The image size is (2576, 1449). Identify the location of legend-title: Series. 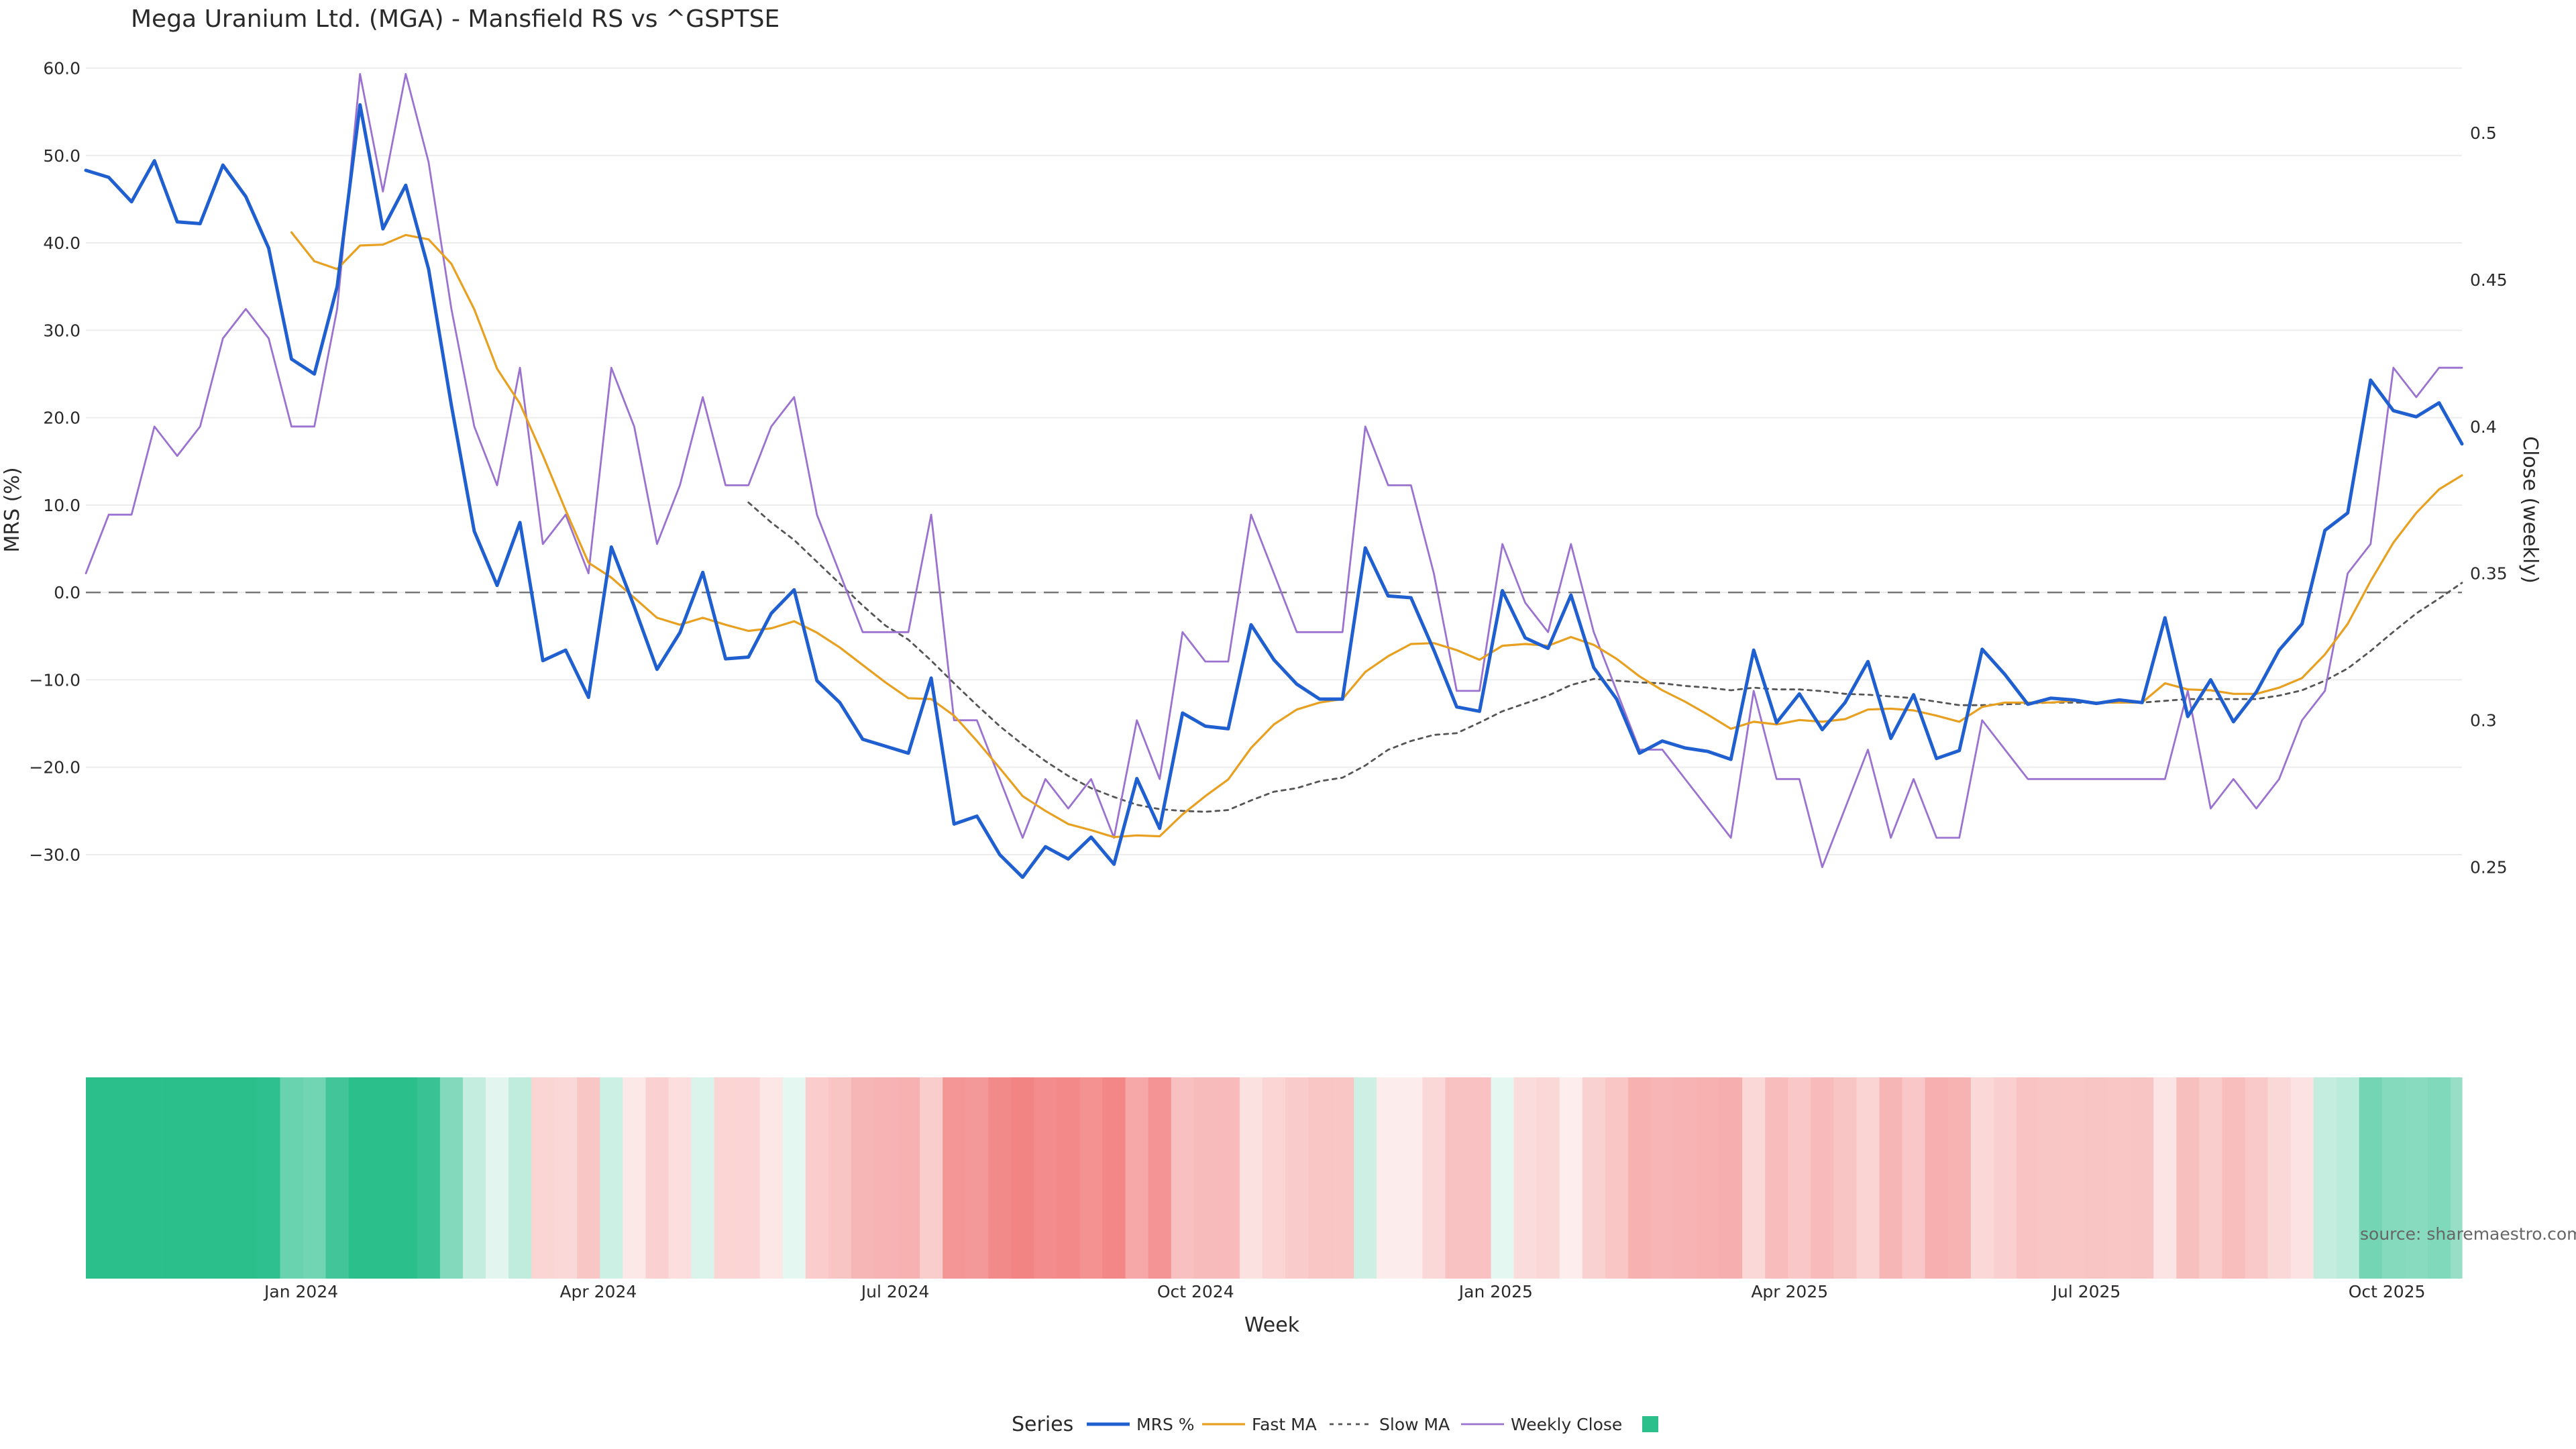
(1042, 1424).